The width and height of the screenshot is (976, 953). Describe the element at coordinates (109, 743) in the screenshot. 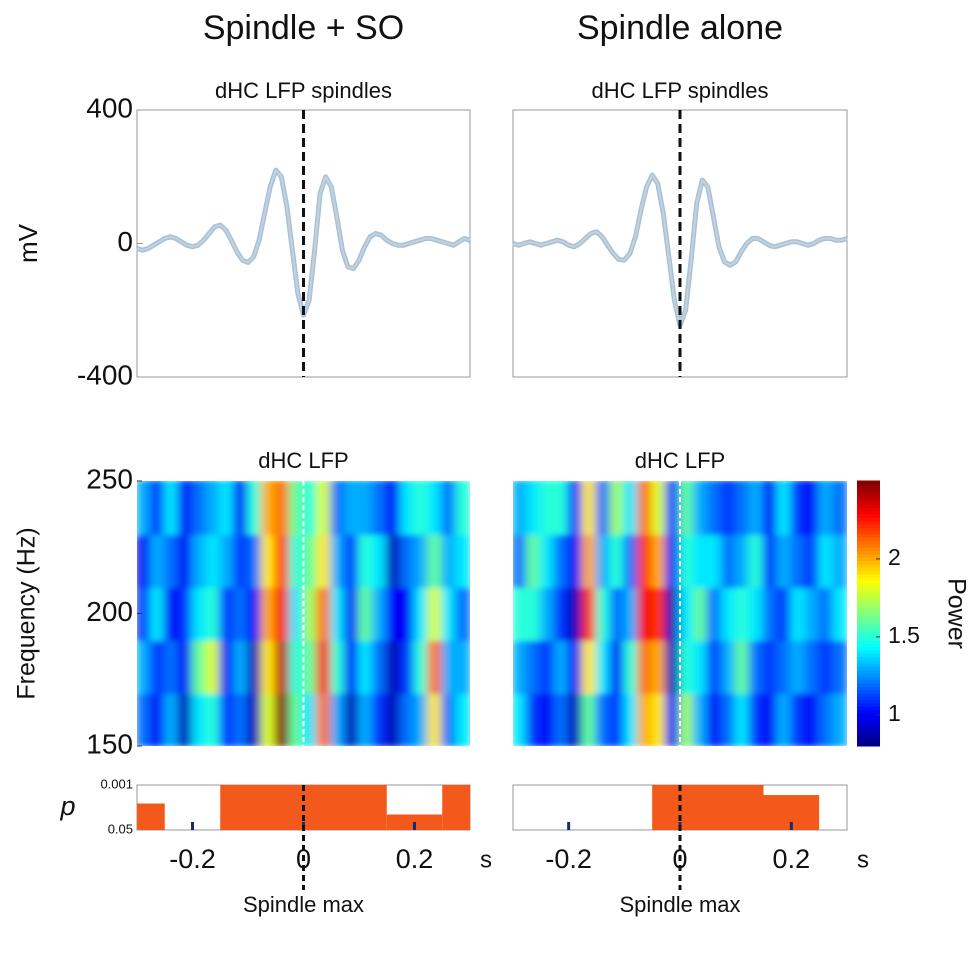

I see `y-tick-label: 150` at that location.